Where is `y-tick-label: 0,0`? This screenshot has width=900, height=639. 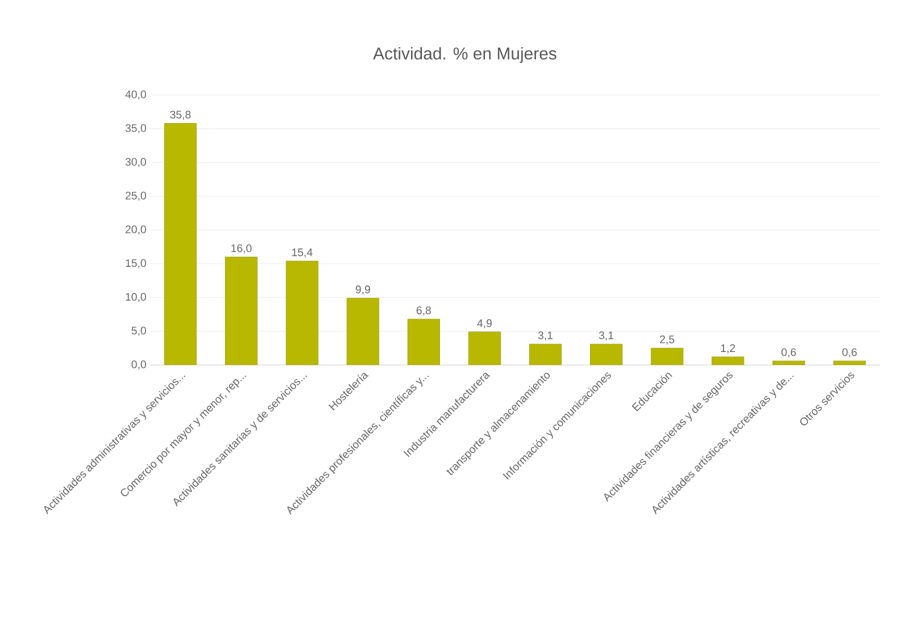 y-tick-label: 0,0 is located at coordinates (139, 365).